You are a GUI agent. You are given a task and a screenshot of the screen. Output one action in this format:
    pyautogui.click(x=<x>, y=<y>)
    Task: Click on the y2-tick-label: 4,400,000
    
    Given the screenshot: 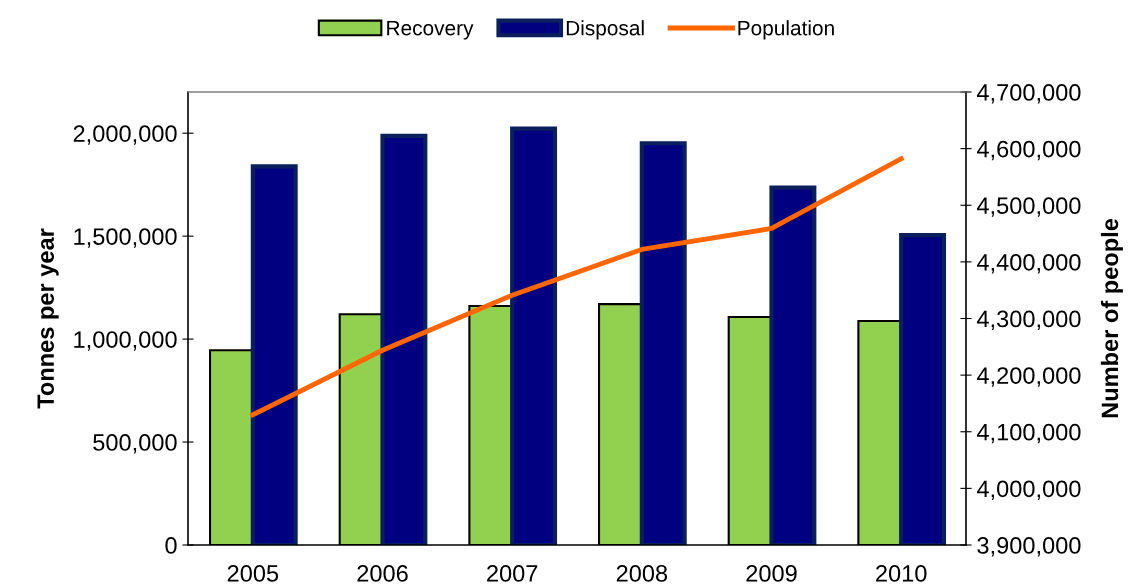 What is the action you would take?
    pyautogui.click(x=1028, y=263)
    